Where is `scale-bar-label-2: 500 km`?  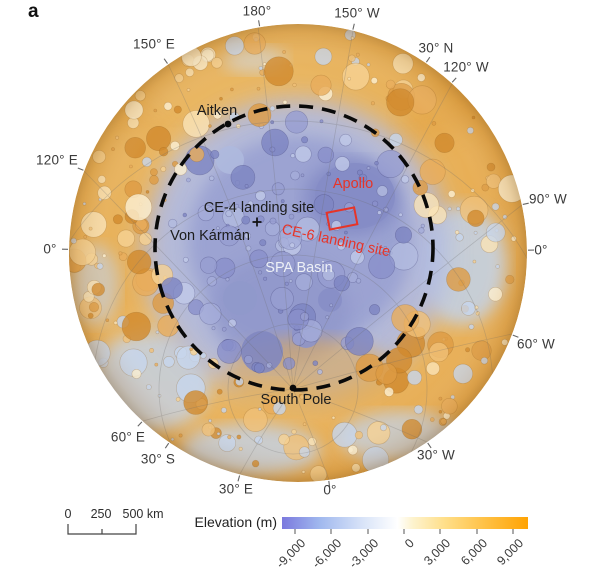 scale-bar-label-2: 500 km is located at coordinates (143, 514).